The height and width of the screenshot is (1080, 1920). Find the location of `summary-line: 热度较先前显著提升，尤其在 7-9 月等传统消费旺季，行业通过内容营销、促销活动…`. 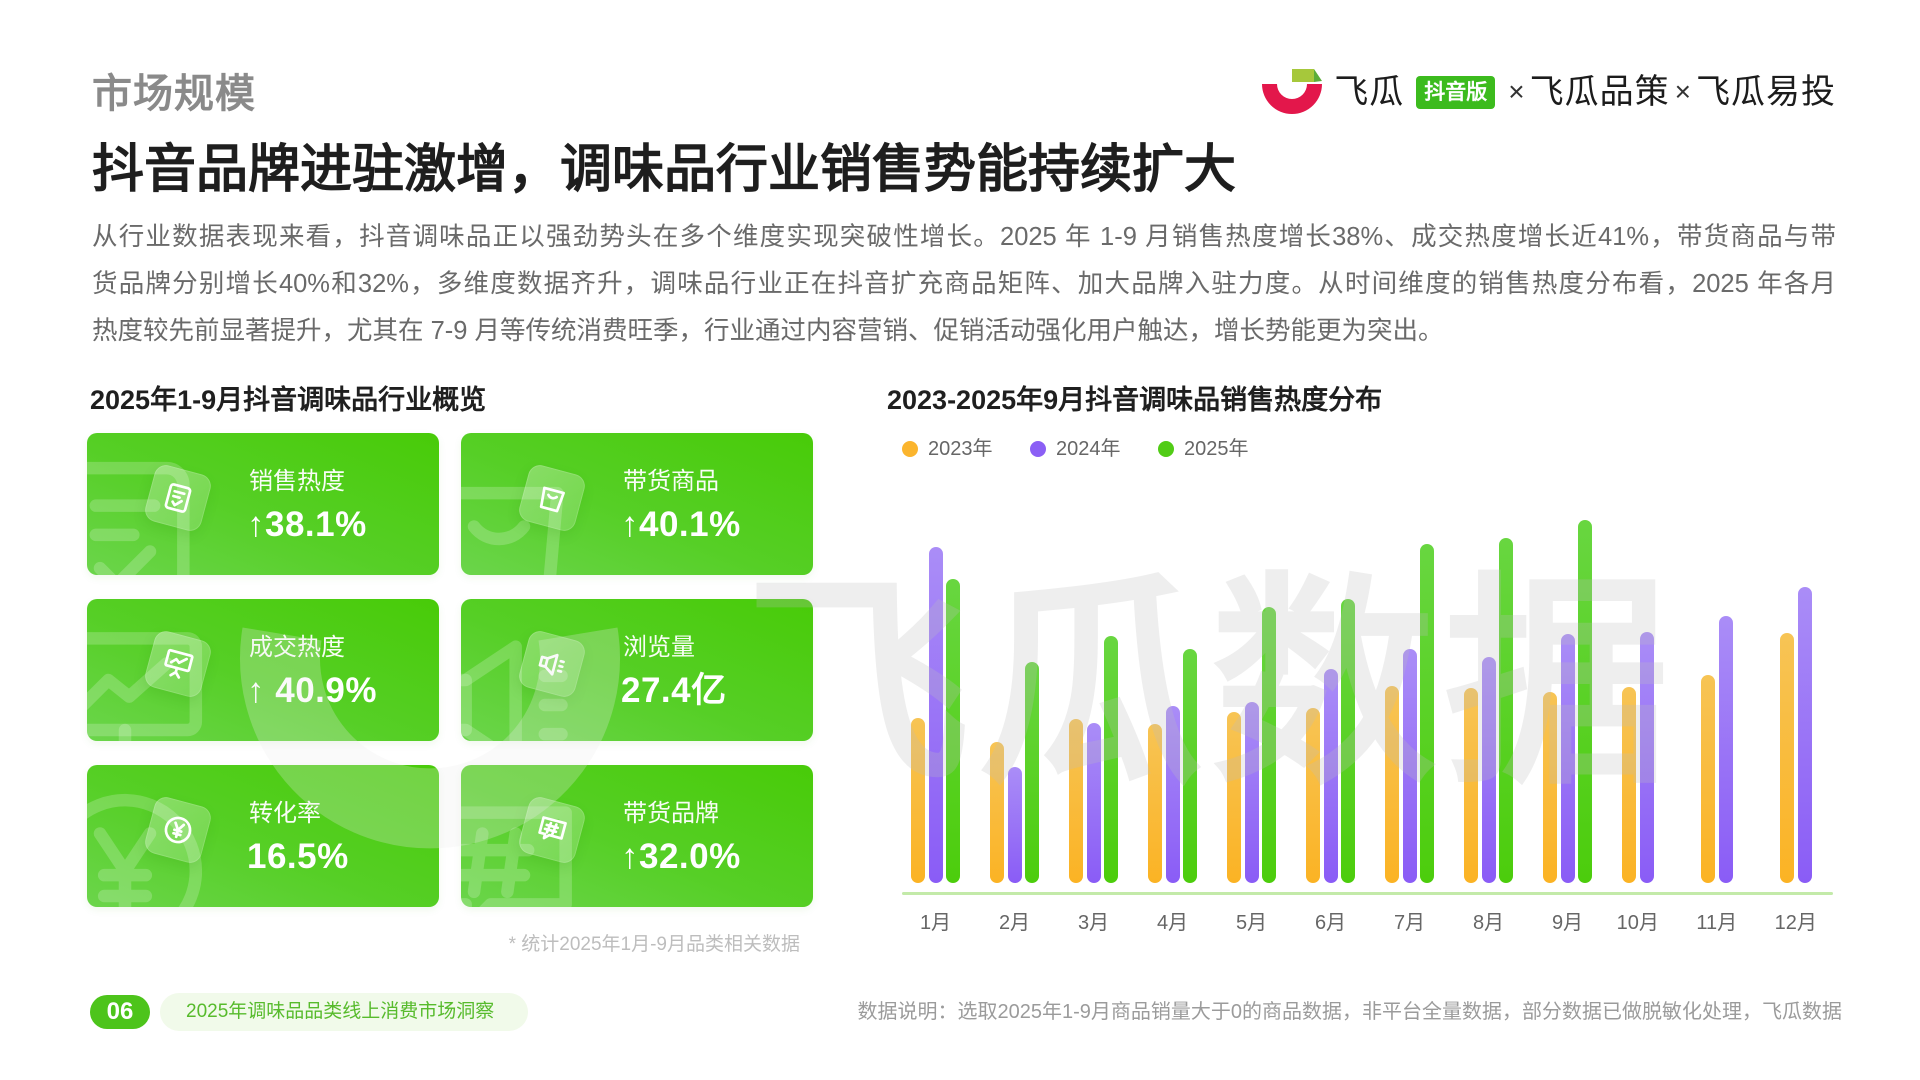

summary-line: 热度较先前显著提升，尤其在 7-9 月等传统消费旺季，行业通过内容营销、促销活动… is located at coordinates (768, 331).